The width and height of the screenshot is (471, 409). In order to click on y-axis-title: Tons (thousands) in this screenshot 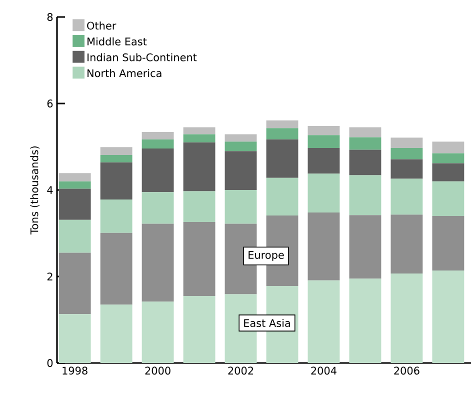, I will do `click(35, 190)`.